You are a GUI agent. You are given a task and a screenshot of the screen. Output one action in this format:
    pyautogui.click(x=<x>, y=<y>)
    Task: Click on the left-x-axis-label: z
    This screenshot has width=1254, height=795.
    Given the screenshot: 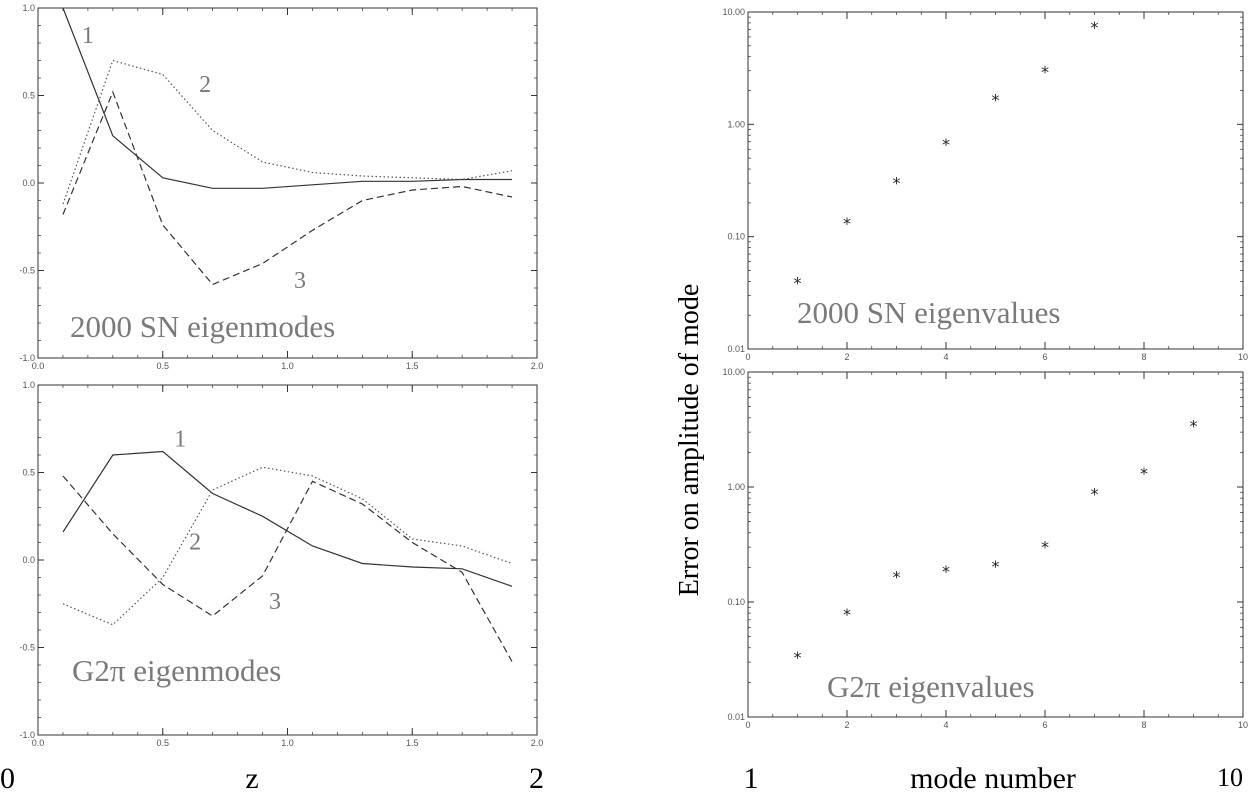 What is the action you would take?
    pyautogui.click(x=251, y=778)
    